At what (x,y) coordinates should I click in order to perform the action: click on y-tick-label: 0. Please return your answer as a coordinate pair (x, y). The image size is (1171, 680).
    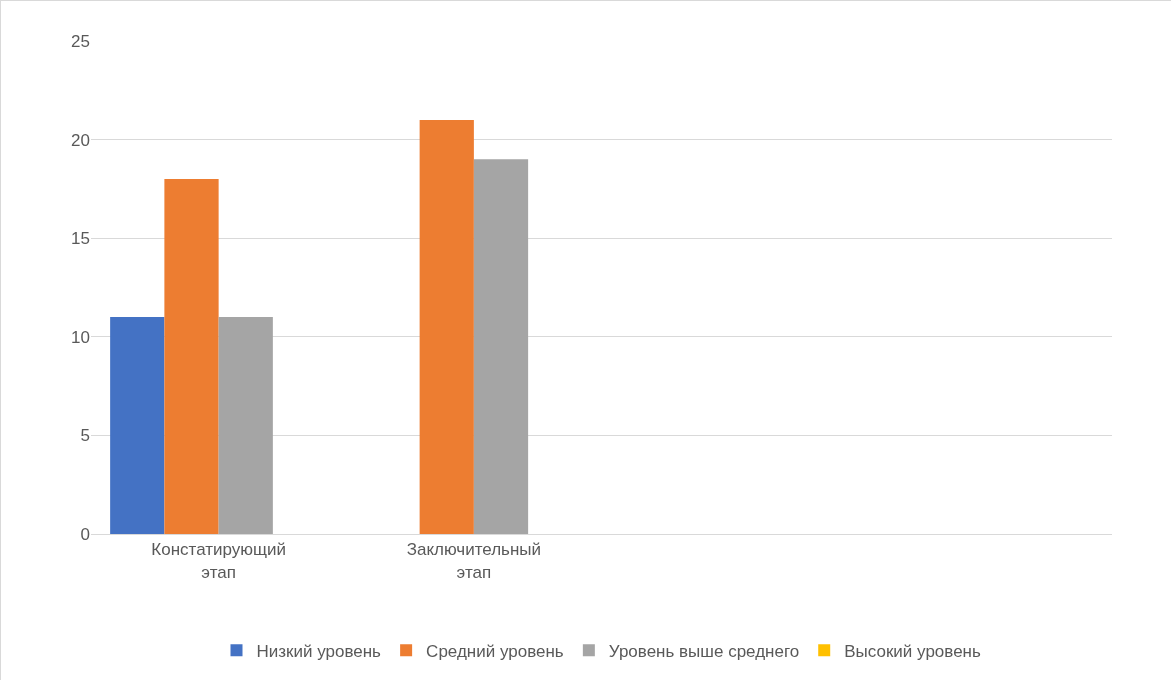
    Looking at the image, I should click on (85, 534).